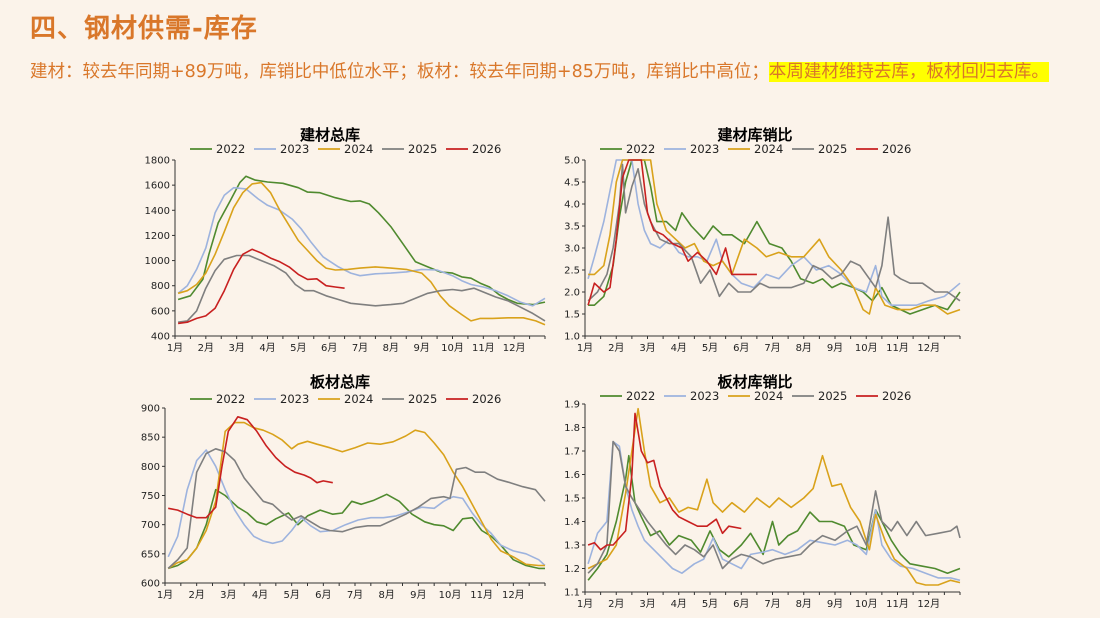 The height and width of the screenshot is (618, 1100). Describe the element at coordinates (157, 186) in the screenshot. I see `c1-ytick-label: 1600` at that location.